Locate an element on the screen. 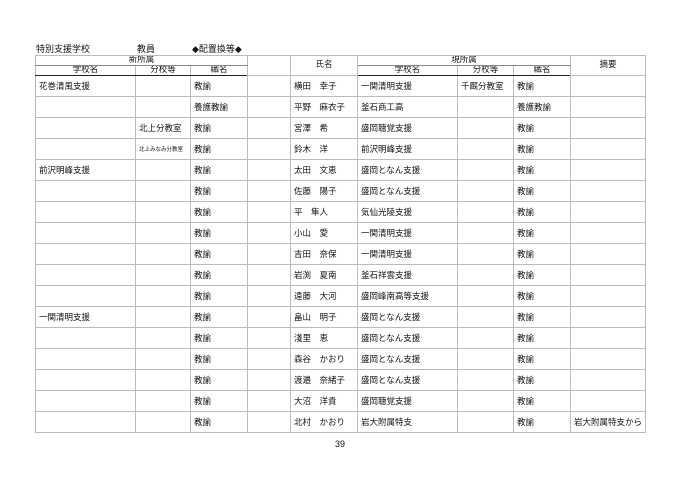  cell-new-branch: 北上みなみ分教室 is located at coordinates (163, 149).